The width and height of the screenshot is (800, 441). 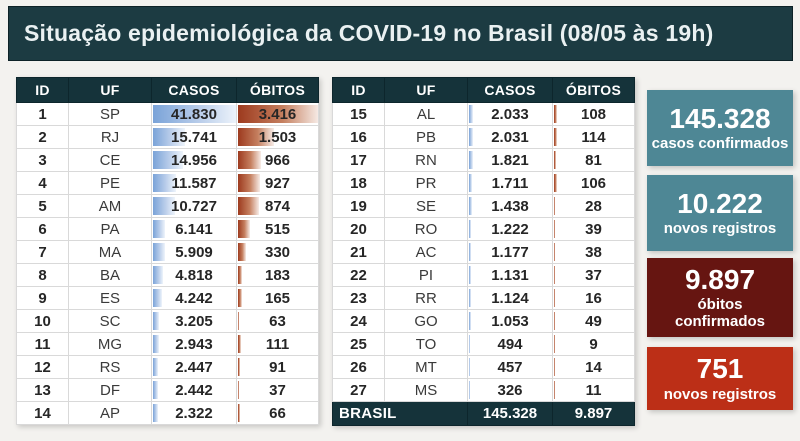 What do you see at coordinates (167, 413) in the screenshot?
I see `table-row: 14 AP 2.322 66` at bounding box center [167, 413].